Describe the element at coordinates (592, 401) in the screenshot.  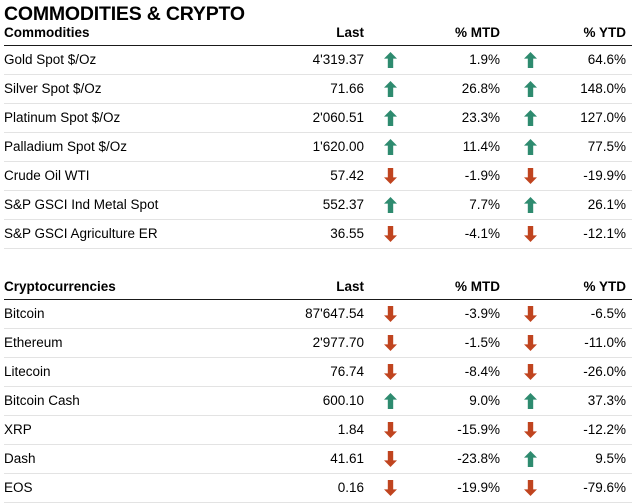
I see `ytd-change: 37.3%` at that location.